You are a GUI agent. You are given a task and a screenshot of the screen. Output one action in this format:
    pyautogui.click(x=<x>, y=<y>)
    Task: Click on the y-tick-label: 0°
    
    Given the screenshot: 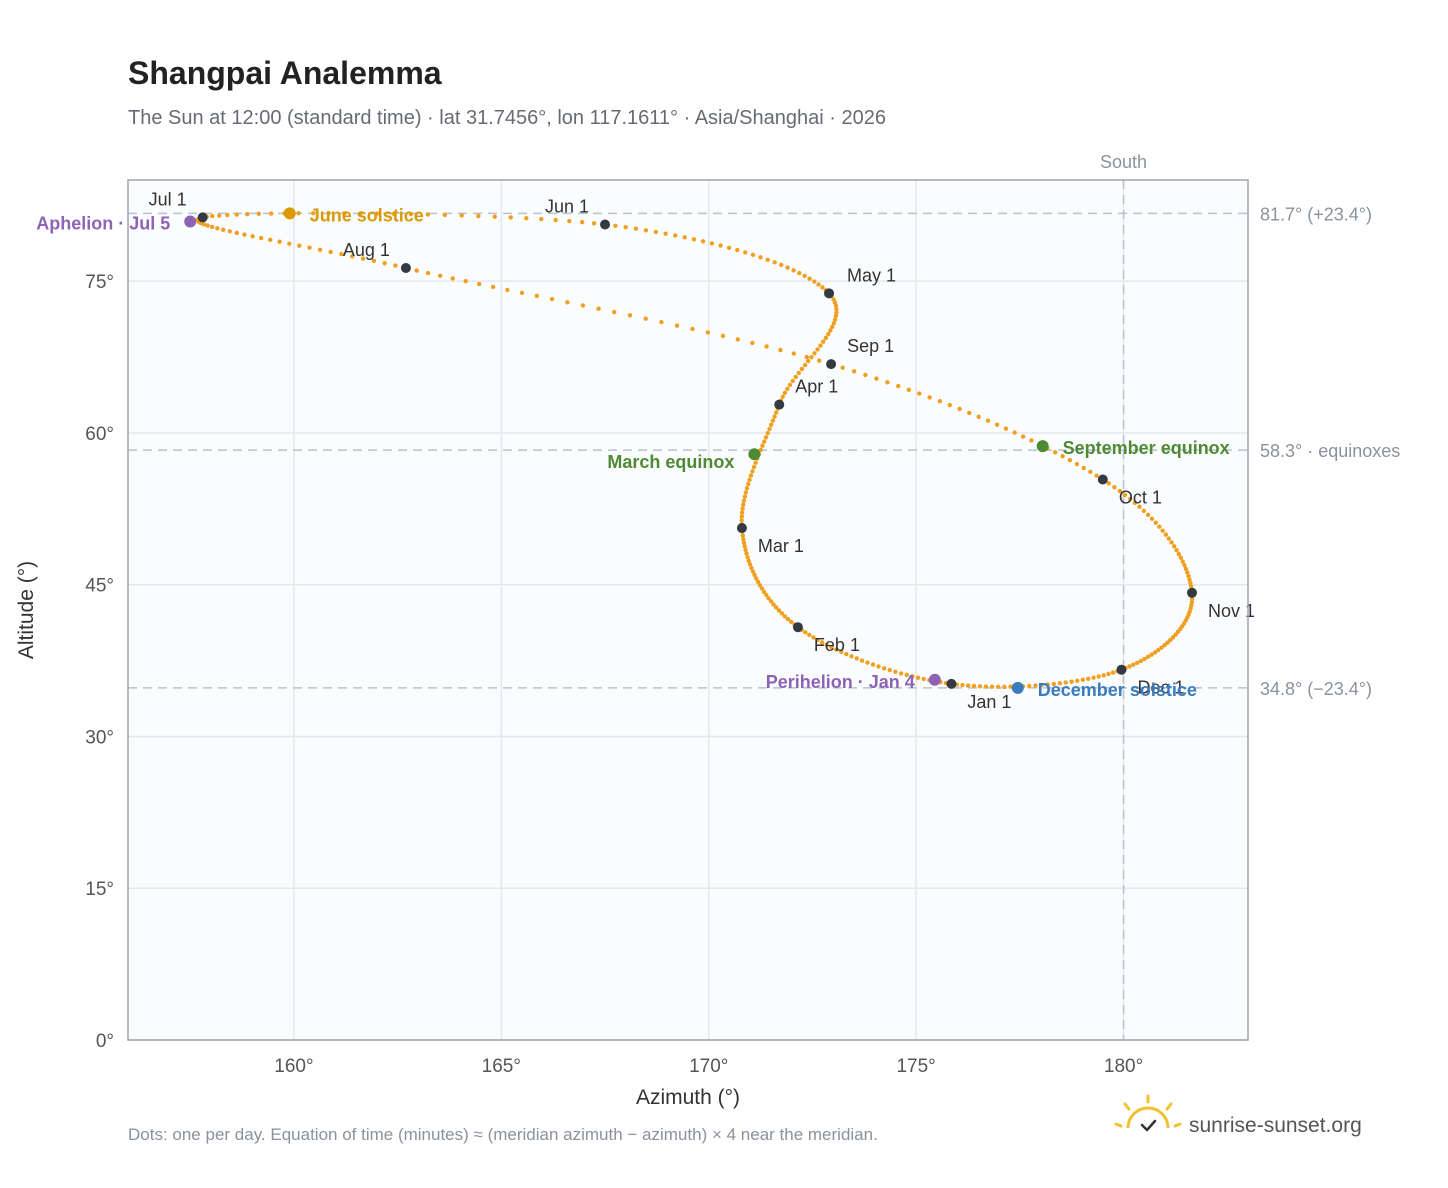 What is the action you would take?
    pyautogui.click(x=105, y=1041)
    